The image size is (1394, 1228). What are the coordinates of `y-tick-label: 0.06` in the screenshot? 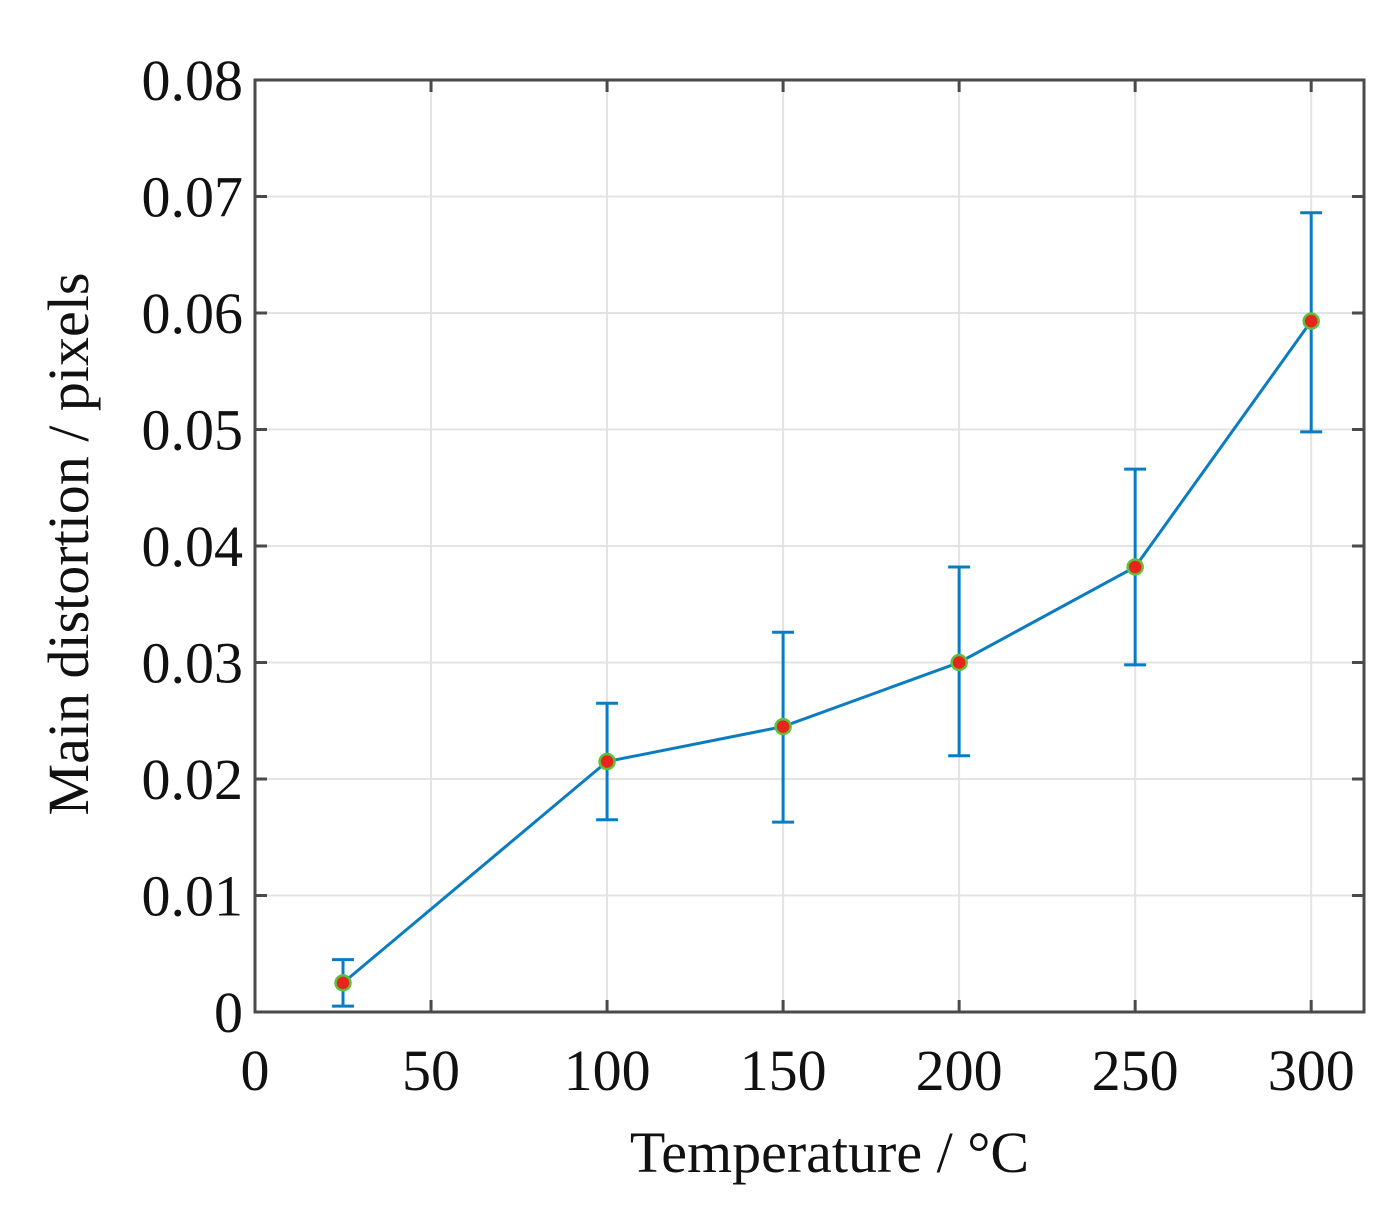 It's located at (193, 313).